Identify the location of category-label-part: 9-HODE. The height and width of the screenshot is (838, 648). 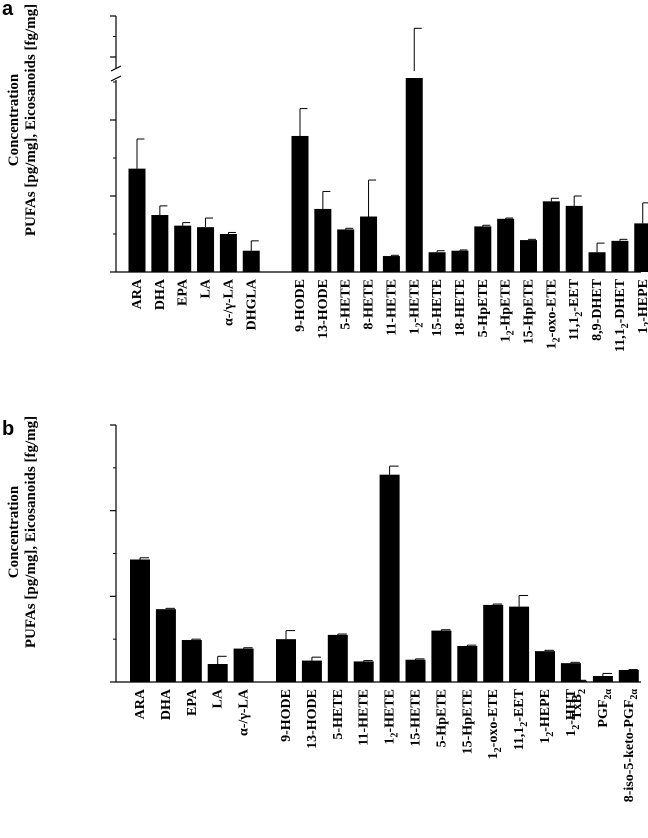
(286, 715).